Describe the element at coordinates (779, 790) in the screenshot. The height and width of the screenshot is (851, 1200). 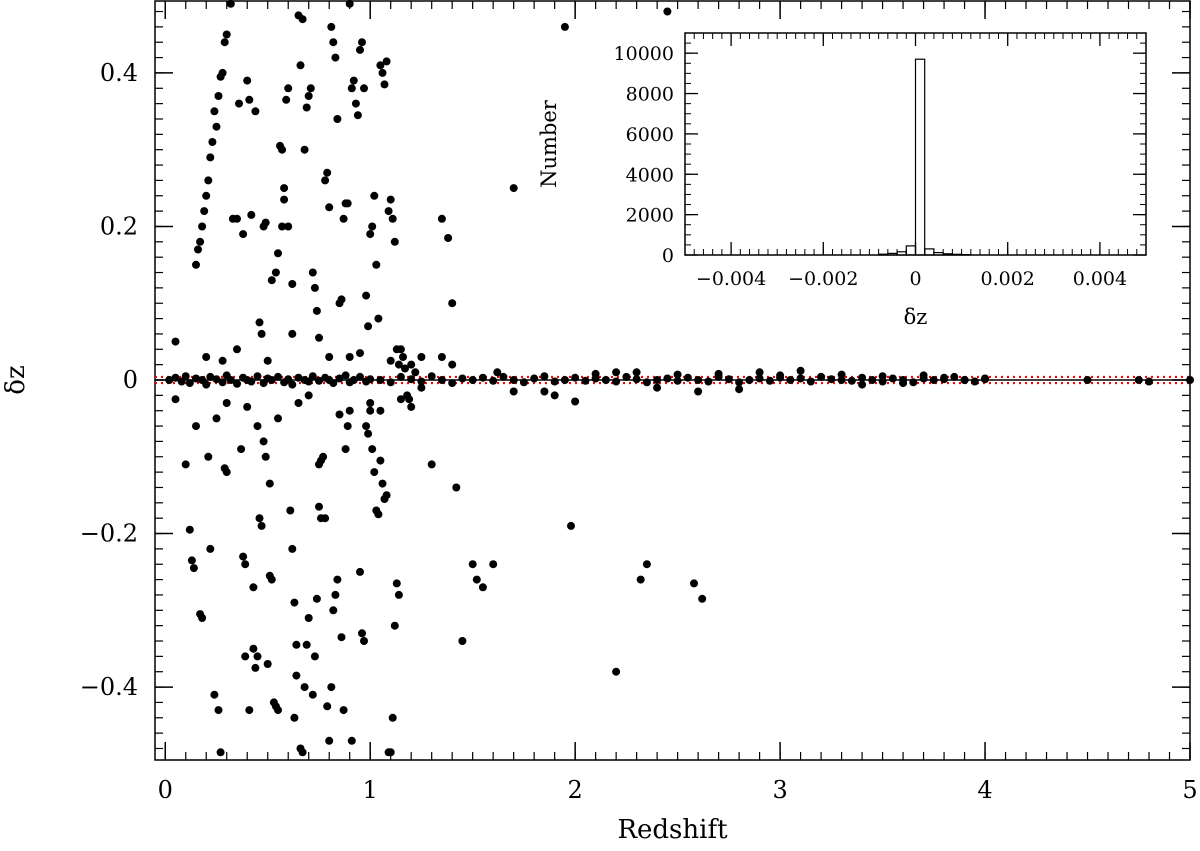
I see `x-tick-label: 3` at that location.